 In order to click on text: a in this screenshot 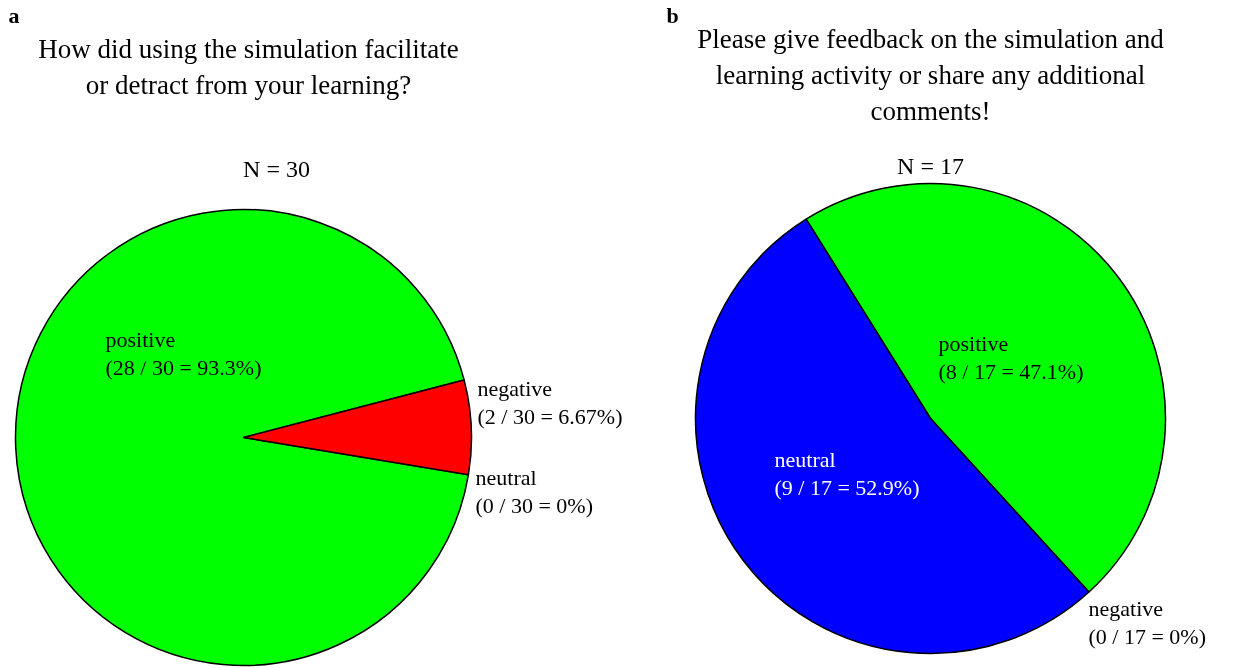, I will do `click(14, 15)`.